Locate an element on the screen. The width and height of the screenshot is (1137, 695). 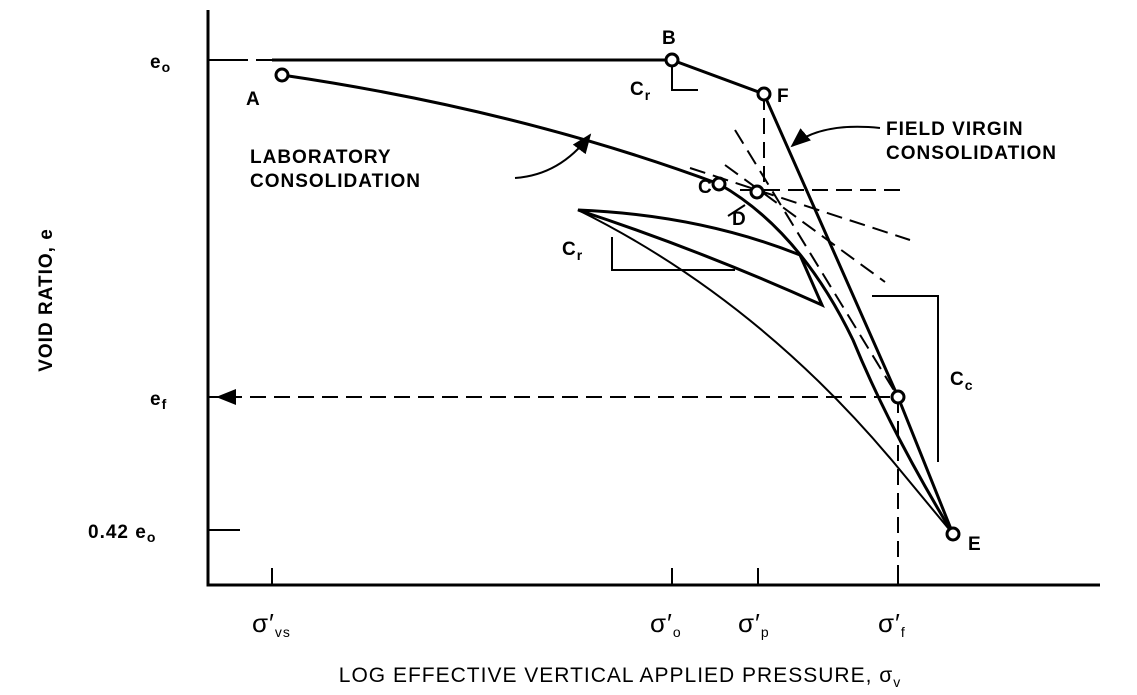
point-label: C is located at coordinates (705, 187).